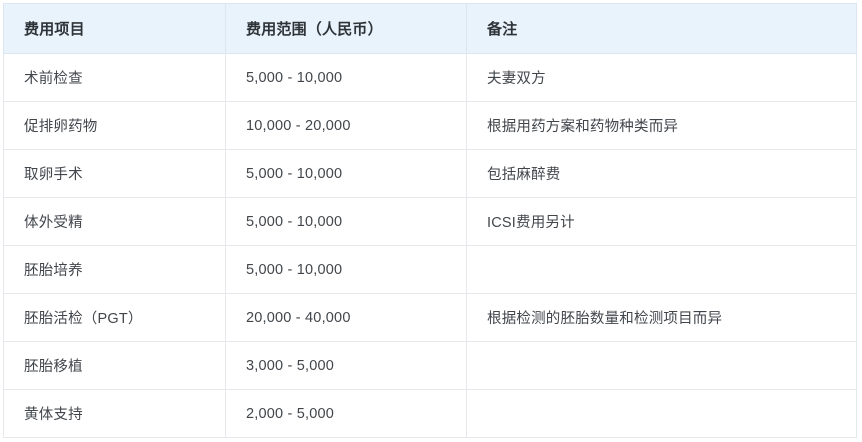 The height and width of the screenshot is (442, 862). I want to click on cell-range: 2,000 - 5,000, so click(346, 413).